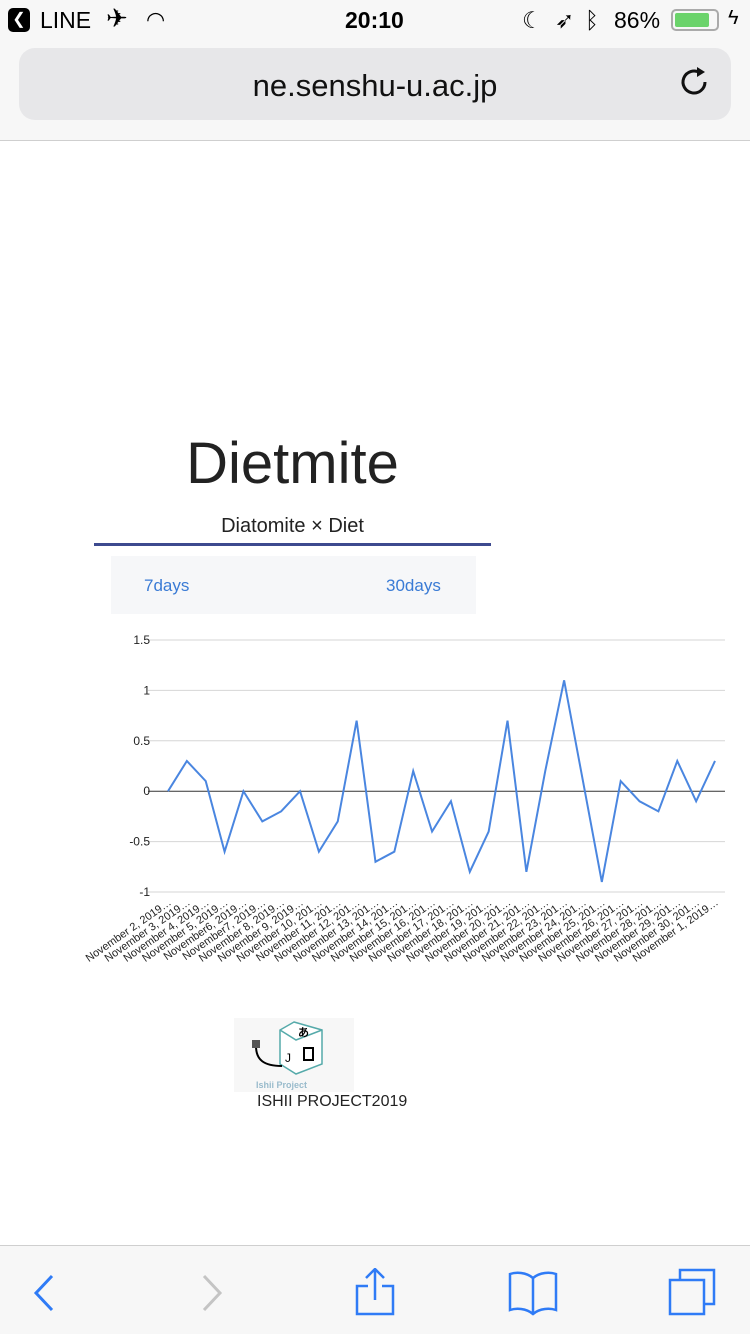 Image resolution: width=750 pixels, height=1334 pixels. What do you see at coordinates (211, 1293) in the screenshot?
I see `forward-icon` at bounding box center [211, 1293].